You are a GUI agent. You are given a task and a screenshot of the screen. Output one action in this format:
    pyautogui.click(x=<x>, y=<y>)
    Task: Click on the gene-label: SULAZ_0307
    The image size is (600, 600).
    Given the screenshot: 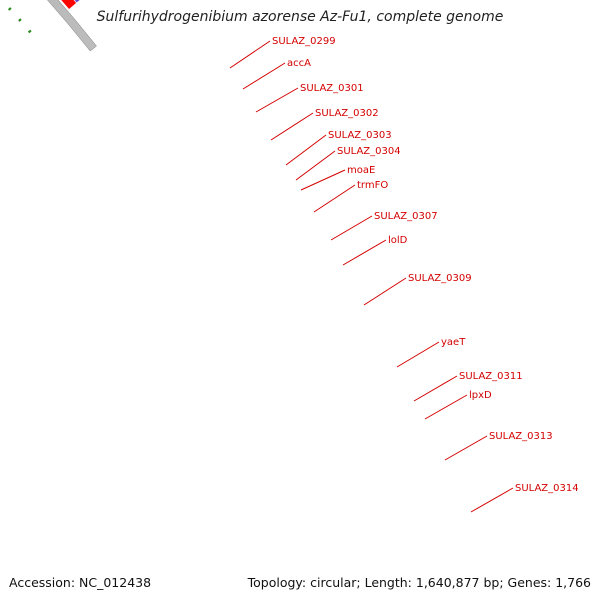 What is the action you would take?
    pyautogui.click(x=406, y=216)
    